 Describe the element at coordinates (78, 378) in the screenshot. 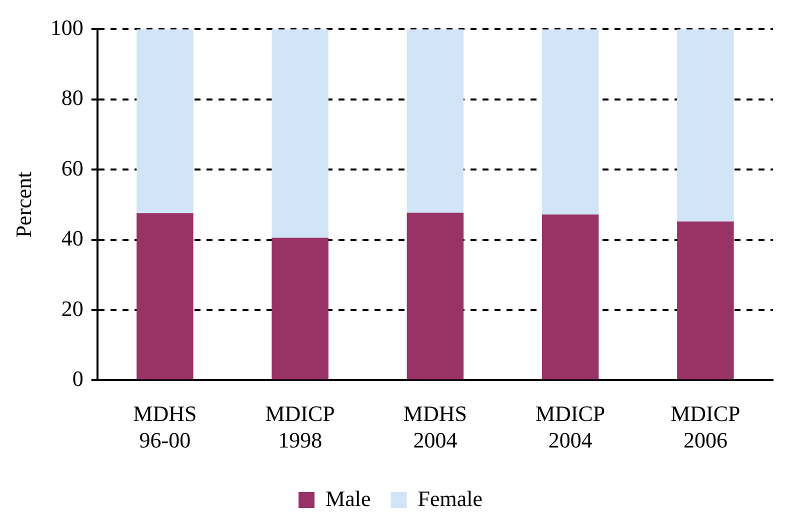

I see `y-tick-label: 0` at that location.